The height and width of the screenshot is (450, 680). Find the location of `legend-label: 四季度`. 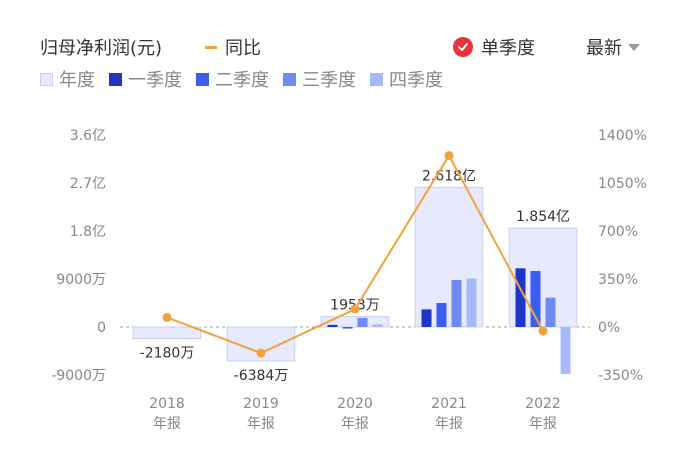

legend-label: 四季度 is located at coordinates (416, 80).